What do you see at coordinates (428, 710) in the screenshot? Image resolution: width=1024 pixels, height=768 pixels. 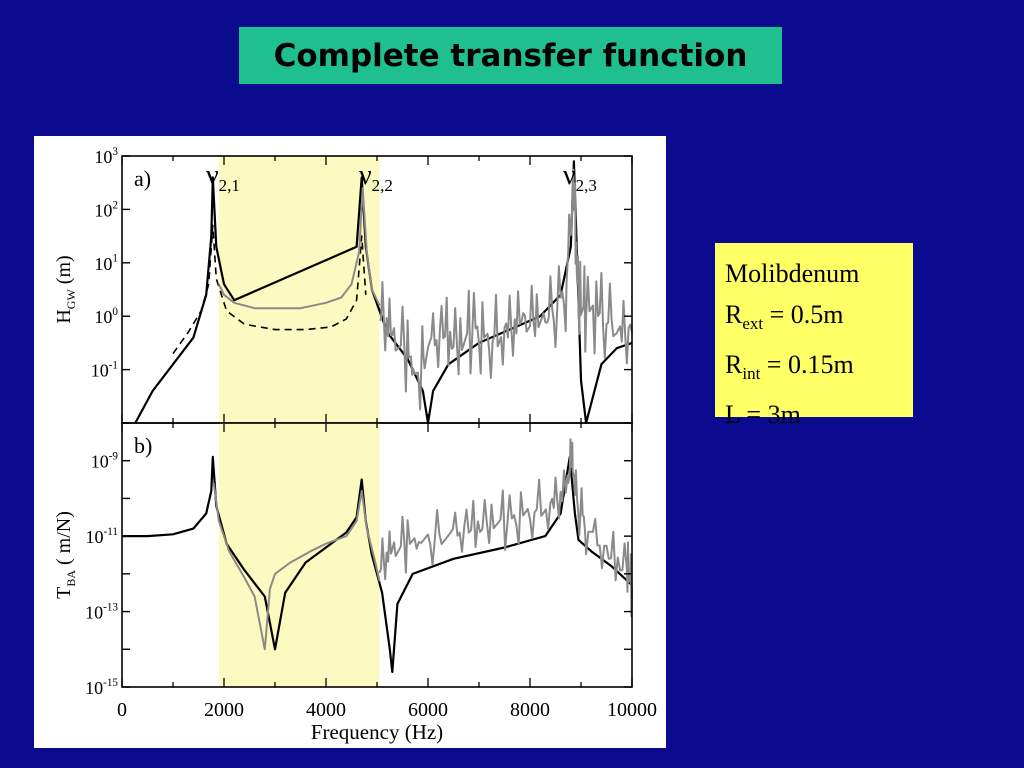 I see `xtick-label-3: 6000` at bounding box center [428, 710].